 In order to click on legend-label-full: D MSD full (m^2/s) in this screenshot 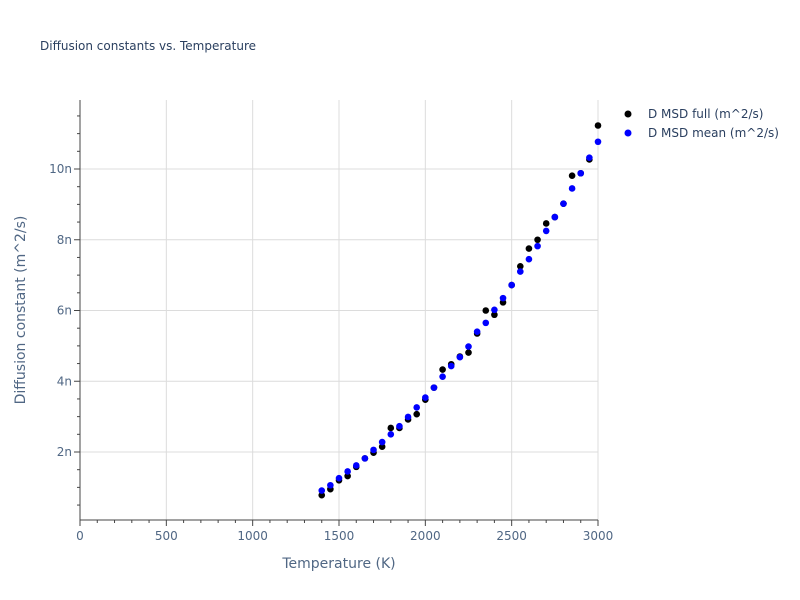, I will do `click(705, 114)`.